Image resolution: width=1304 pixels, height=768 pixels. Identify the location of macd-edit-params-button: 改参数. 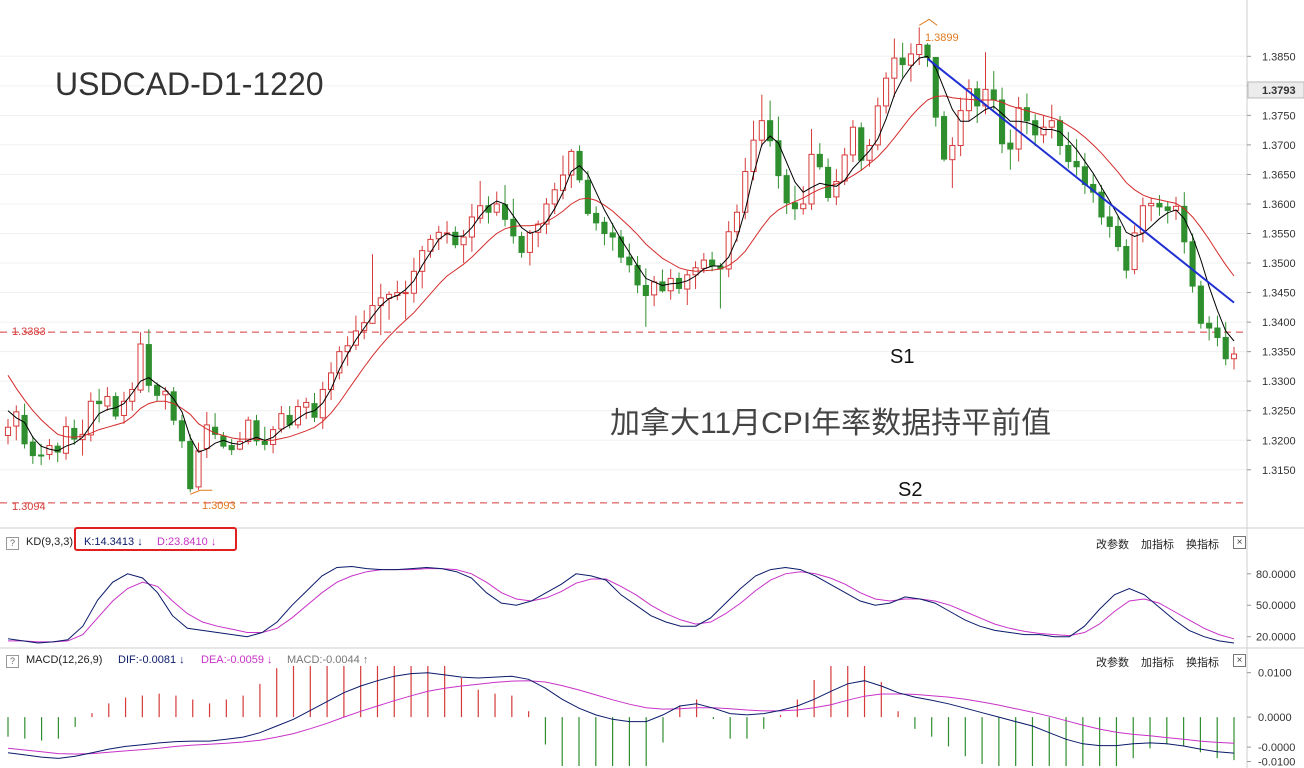
(1112, 663).